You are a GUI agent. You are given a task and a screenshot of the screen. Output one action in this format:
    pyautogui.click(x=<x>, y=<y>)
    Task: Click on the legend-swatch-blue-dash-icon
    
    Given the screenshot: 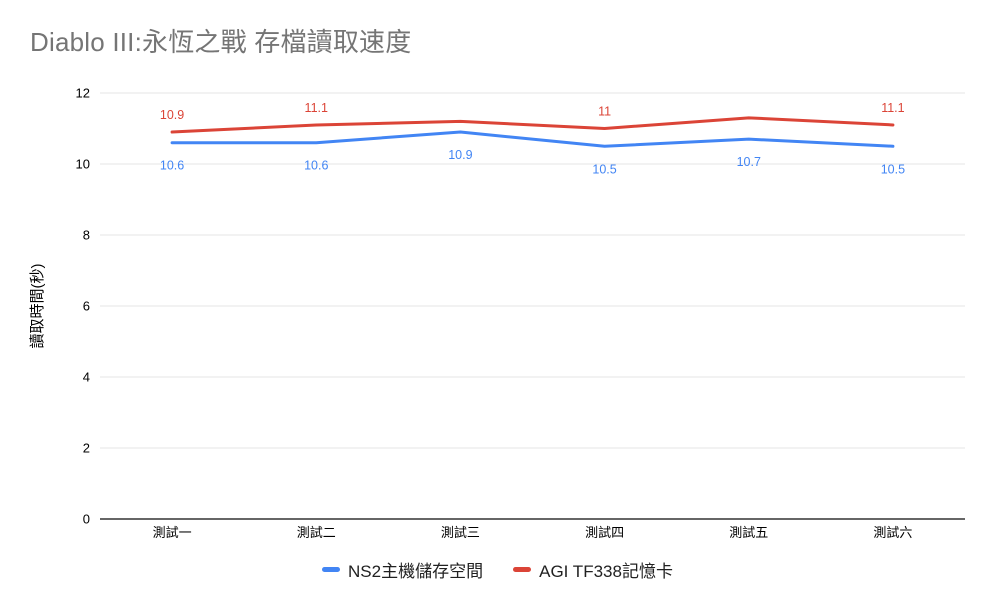 What is the action you would take?
    pyautogui.click(x=331, y=569)
    